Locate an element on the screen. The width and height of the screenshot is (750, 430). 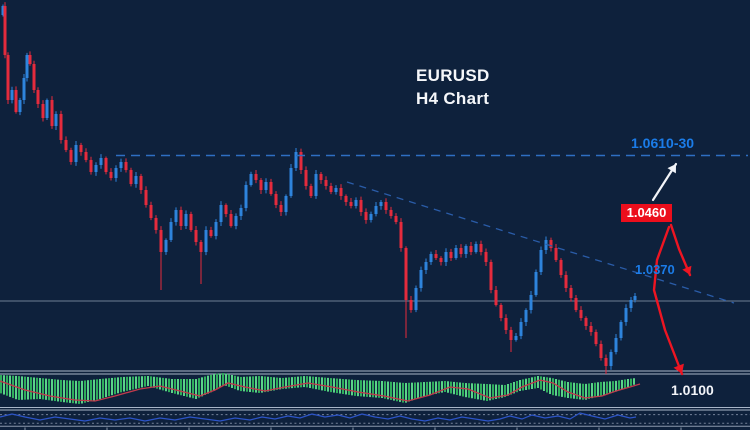
chart-title: EURUSD H4 Chart is located at coordinates (453, 87).